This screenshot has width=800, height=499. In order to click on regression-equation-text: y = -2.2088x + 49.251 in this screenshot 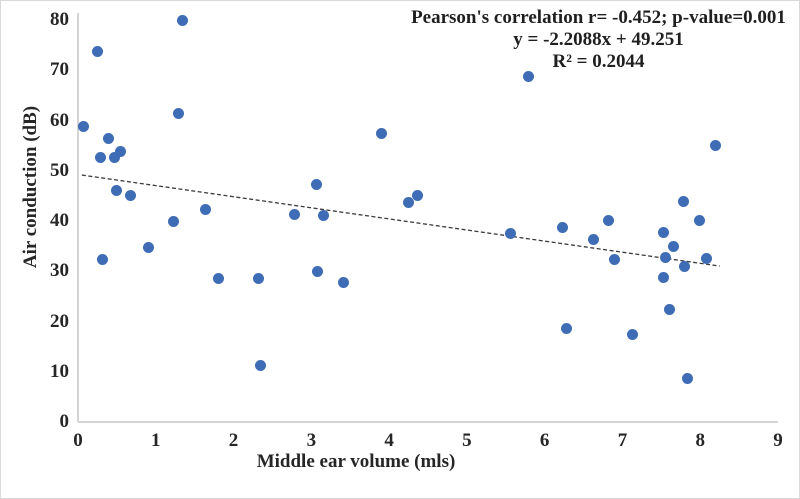, I will do `click(598, 39)`.